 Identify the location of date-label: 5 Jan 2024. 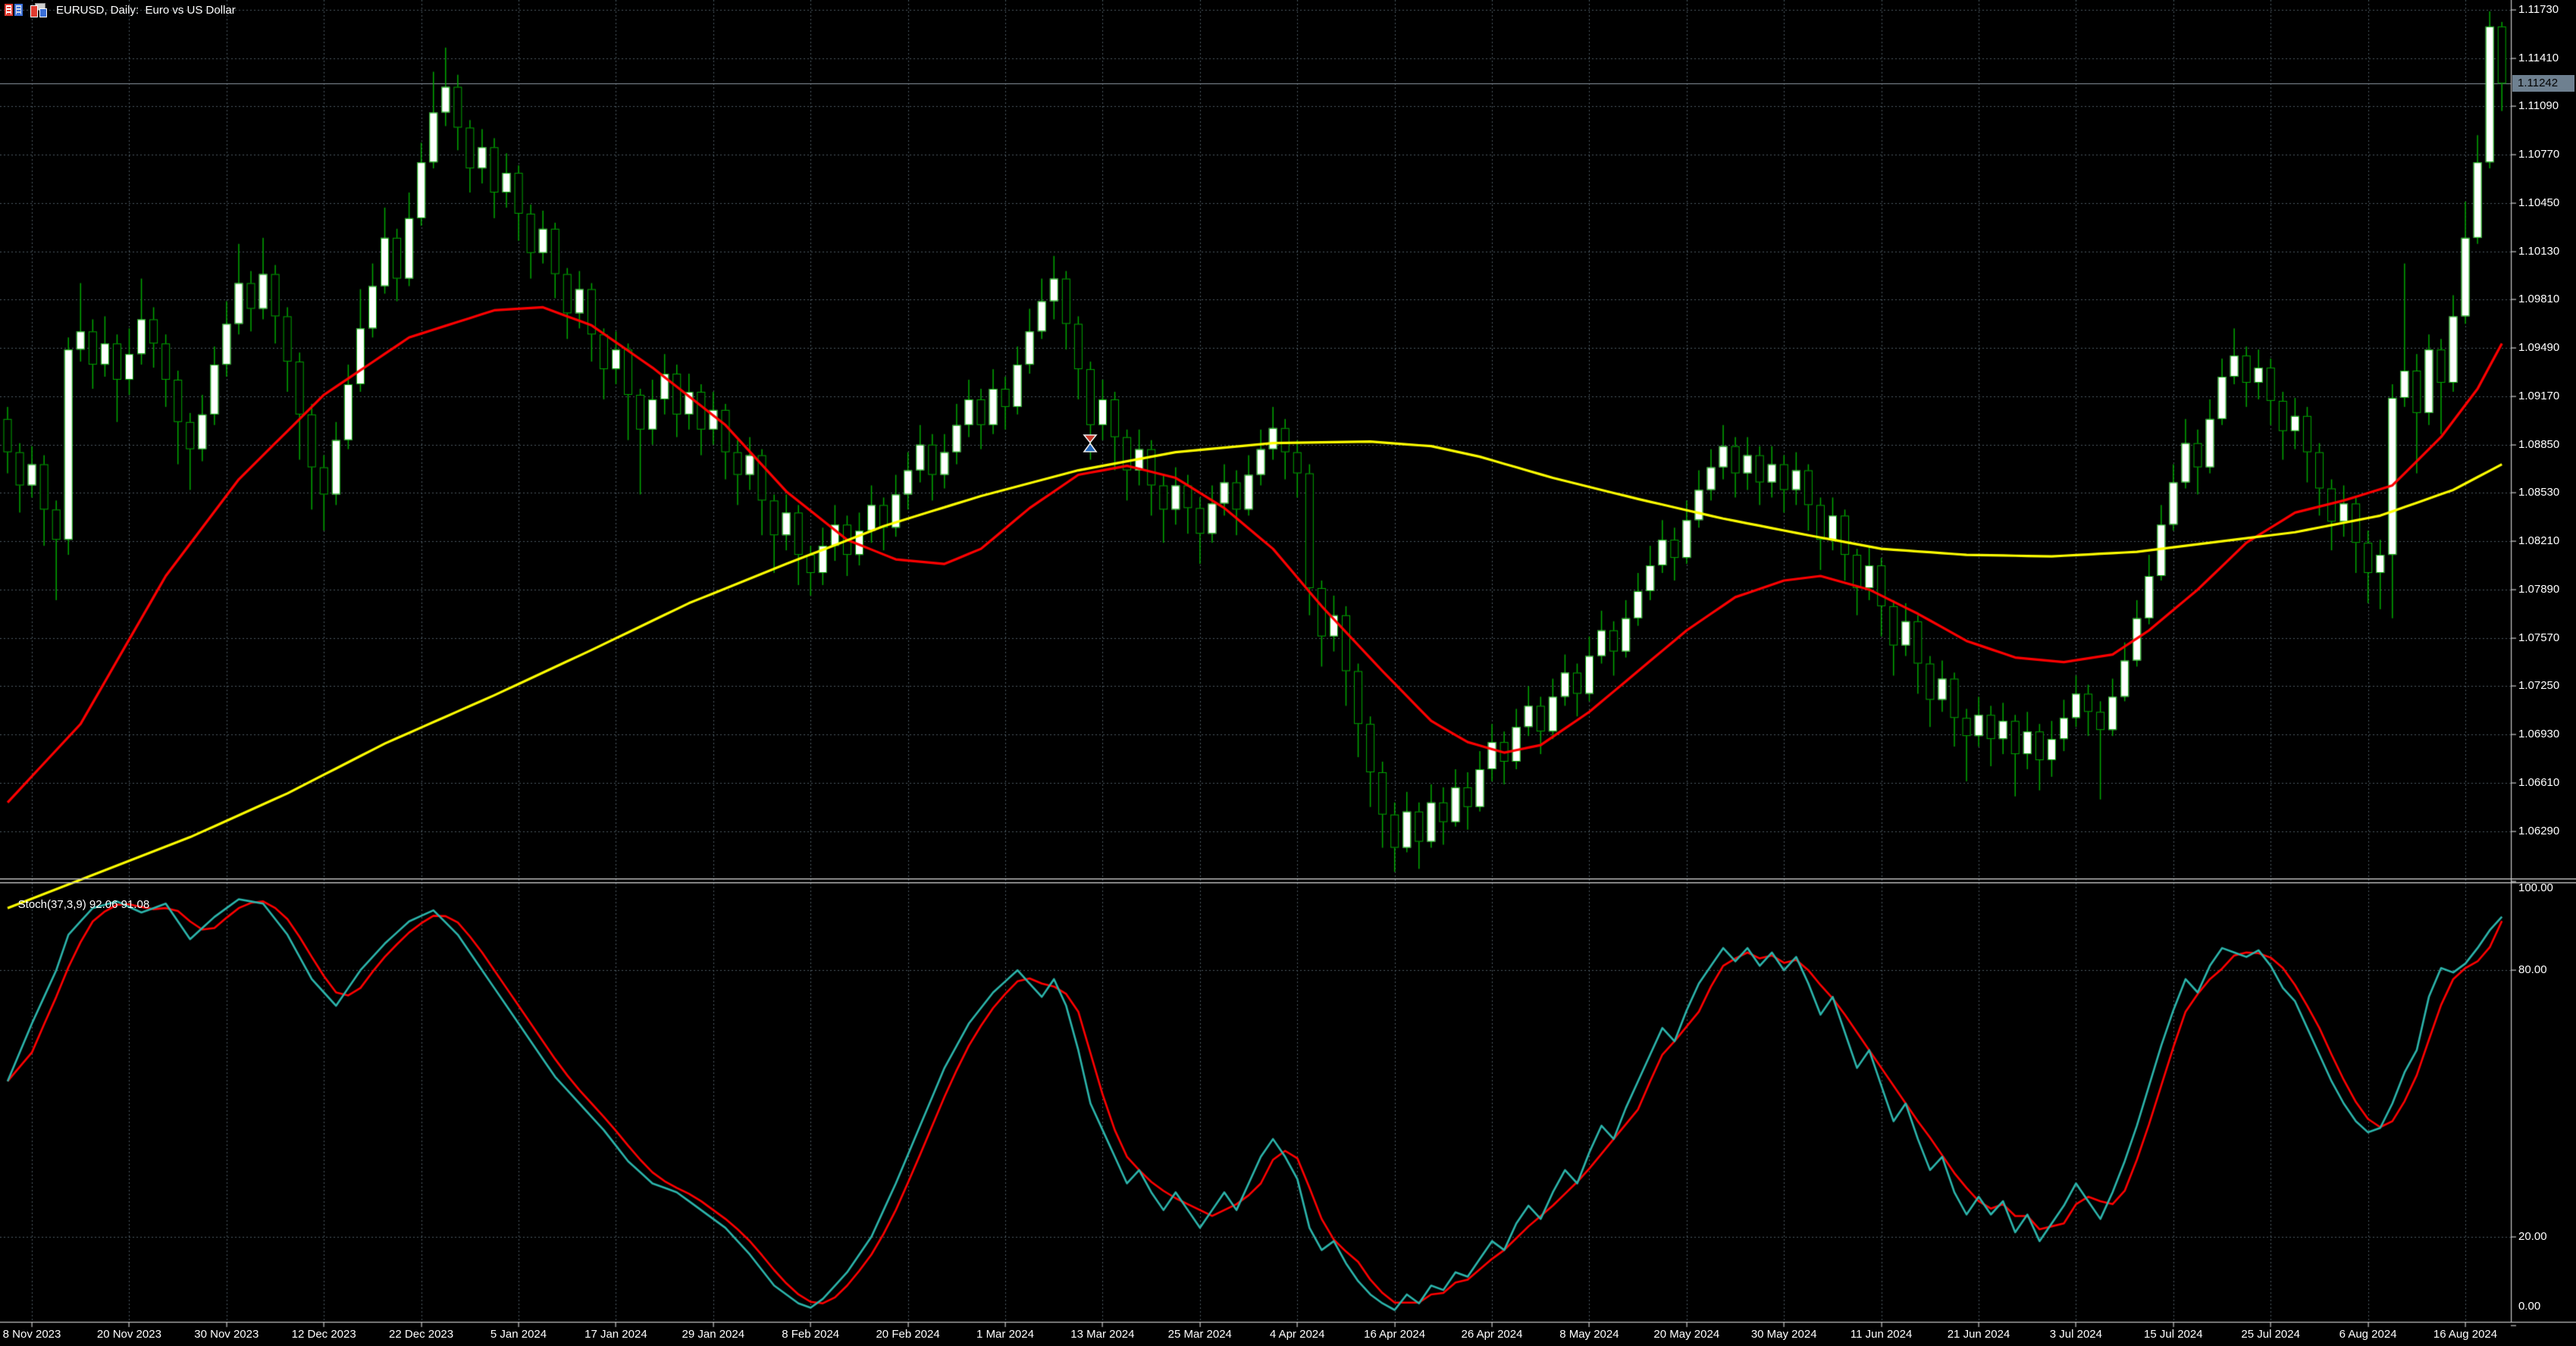
(518, 1334).